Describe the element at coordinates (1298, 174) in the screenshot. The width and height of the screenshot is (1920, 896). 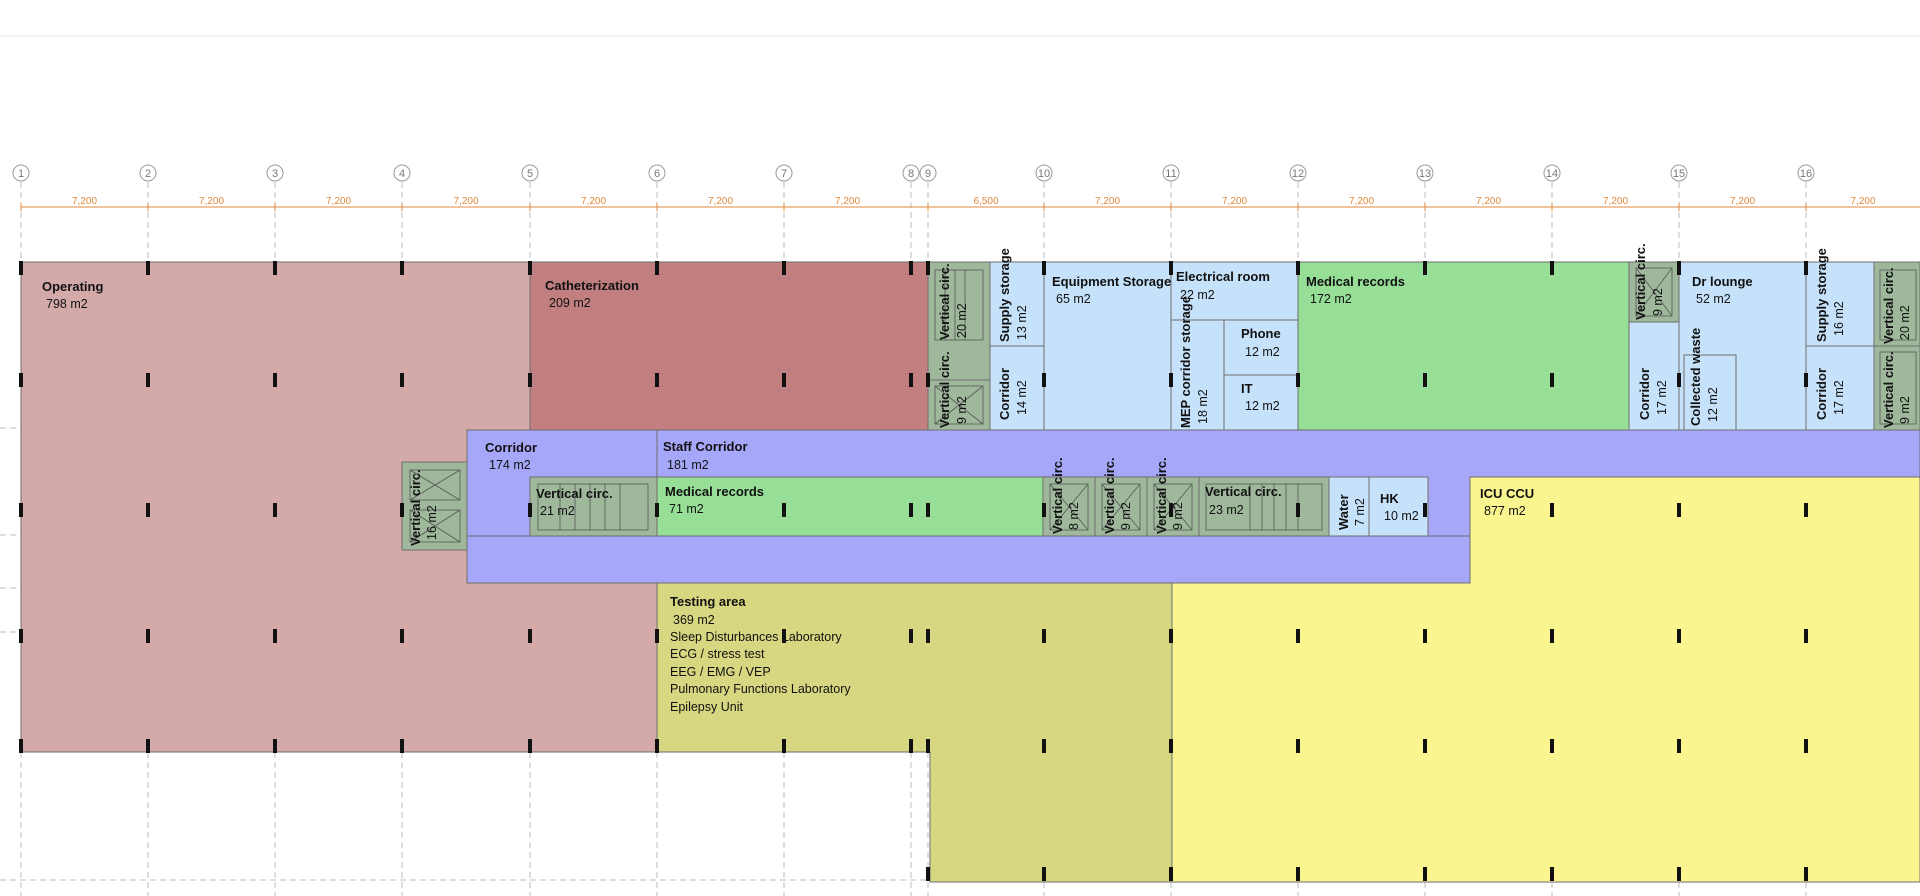
I see `grid-axis-label: 12` at that location.